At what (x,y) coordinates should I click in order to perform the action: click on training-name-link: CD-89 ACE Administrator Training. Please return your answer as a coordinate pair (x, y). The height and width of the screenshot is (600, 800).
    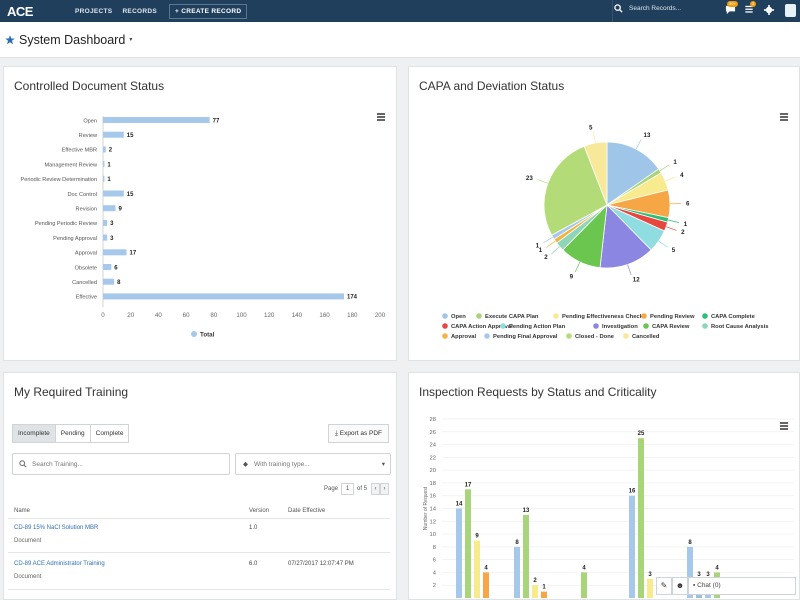
    Looking at the image, I should click on (59, 564).